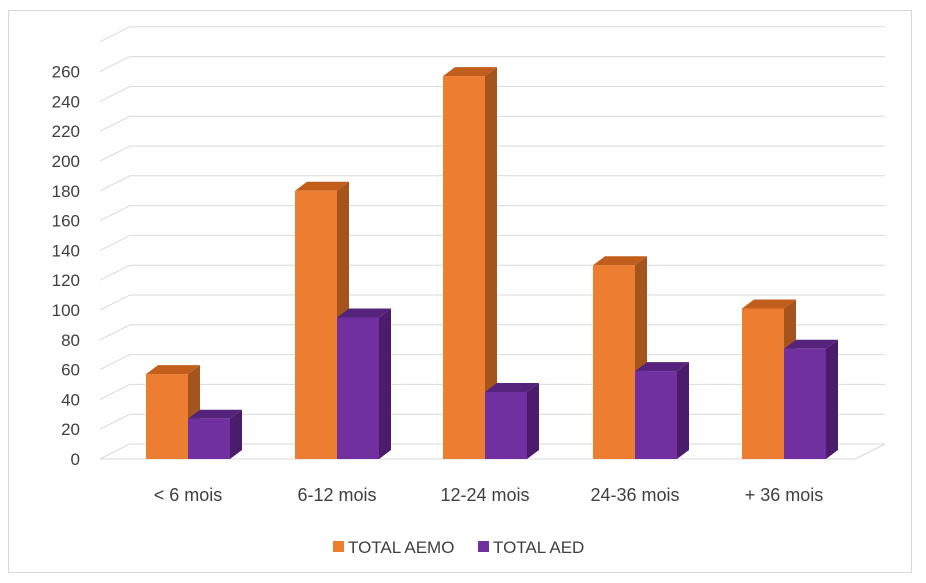  Describe the element at coordinates (70, 370) in the screenshot. I see `y-tick-label: 60` at that location.